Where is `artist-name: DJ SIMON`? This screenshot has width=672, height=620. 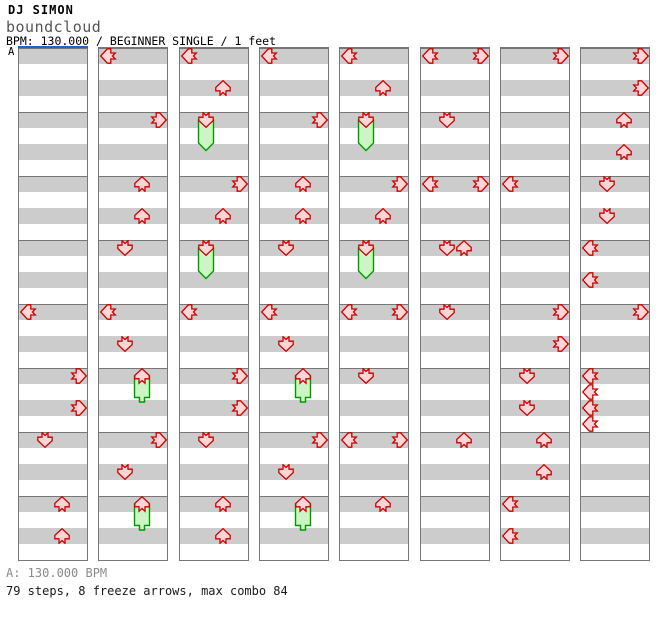
artist-name: DJ SIMON is located at coordinates (41, 10).